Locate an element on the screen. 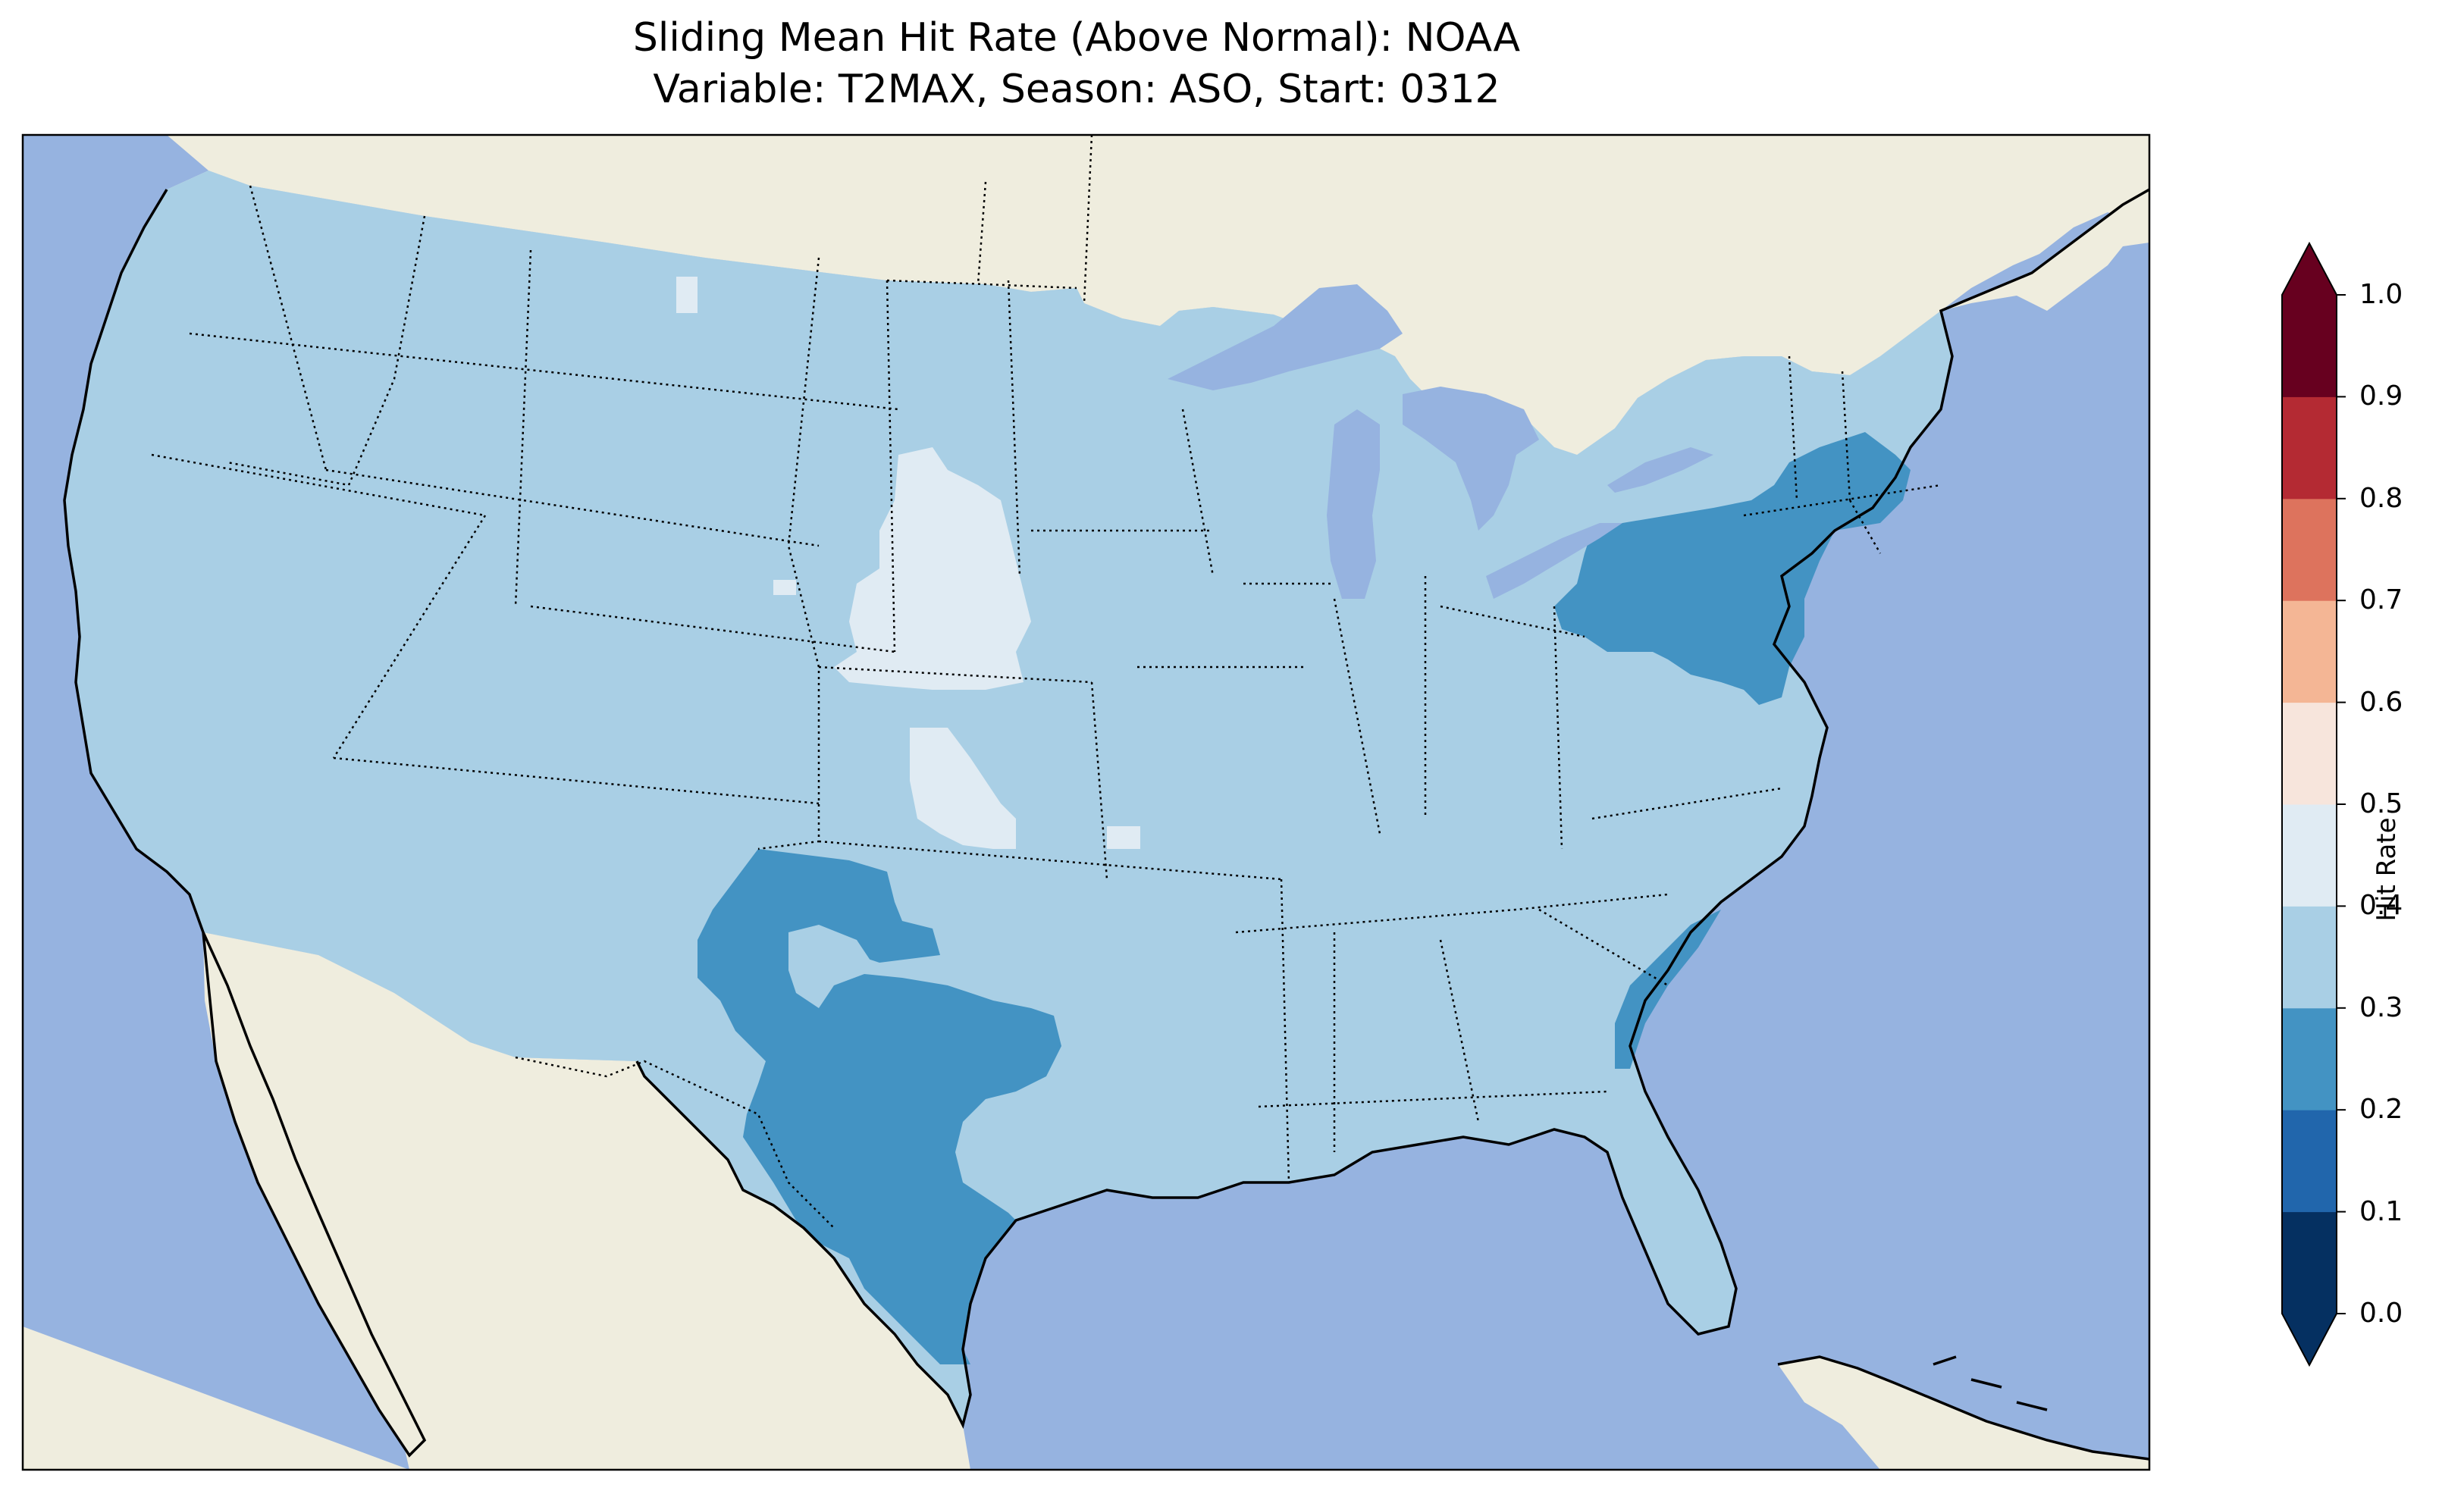 This screenshot has height=1494, width=2464. colorbar-tick-label: 0.2 is located at coordinates (2381, 1110).